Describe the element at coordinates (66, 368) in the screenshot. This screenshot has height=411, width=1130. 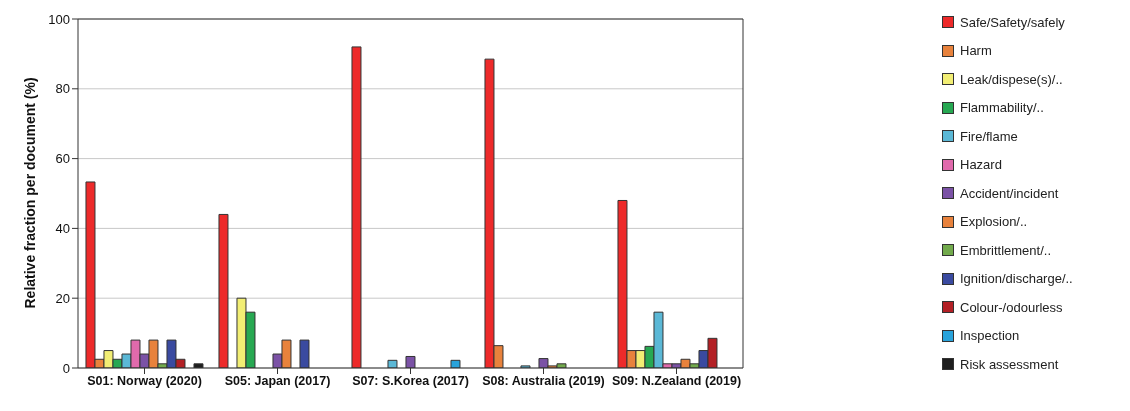
I see `y-tick-label: 0` at that location.